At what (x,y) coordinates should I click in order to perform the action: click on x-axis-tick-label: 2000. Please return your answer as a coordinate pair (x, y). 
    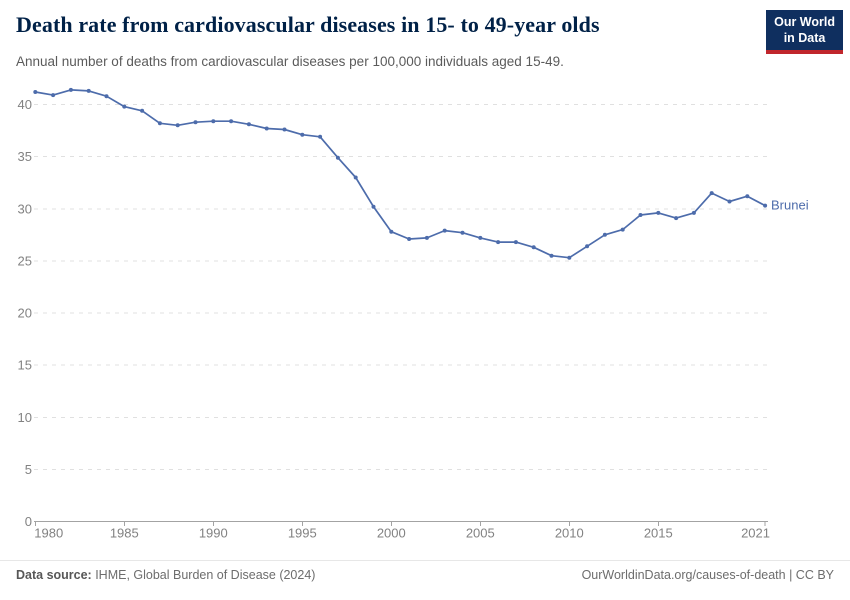
    Looking at the image, I should click on (391, 533).